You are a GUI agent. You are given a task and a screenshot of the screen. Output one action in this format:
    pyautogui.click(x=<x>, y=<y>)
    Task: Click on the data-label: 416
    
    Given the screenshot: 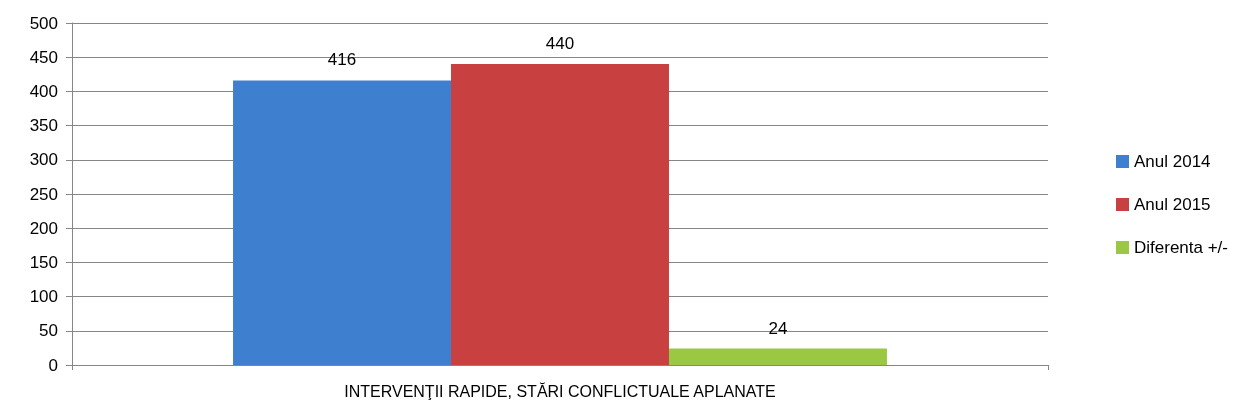 What is the action you would take?
    pyautogui.click(x=342, y=60)
    